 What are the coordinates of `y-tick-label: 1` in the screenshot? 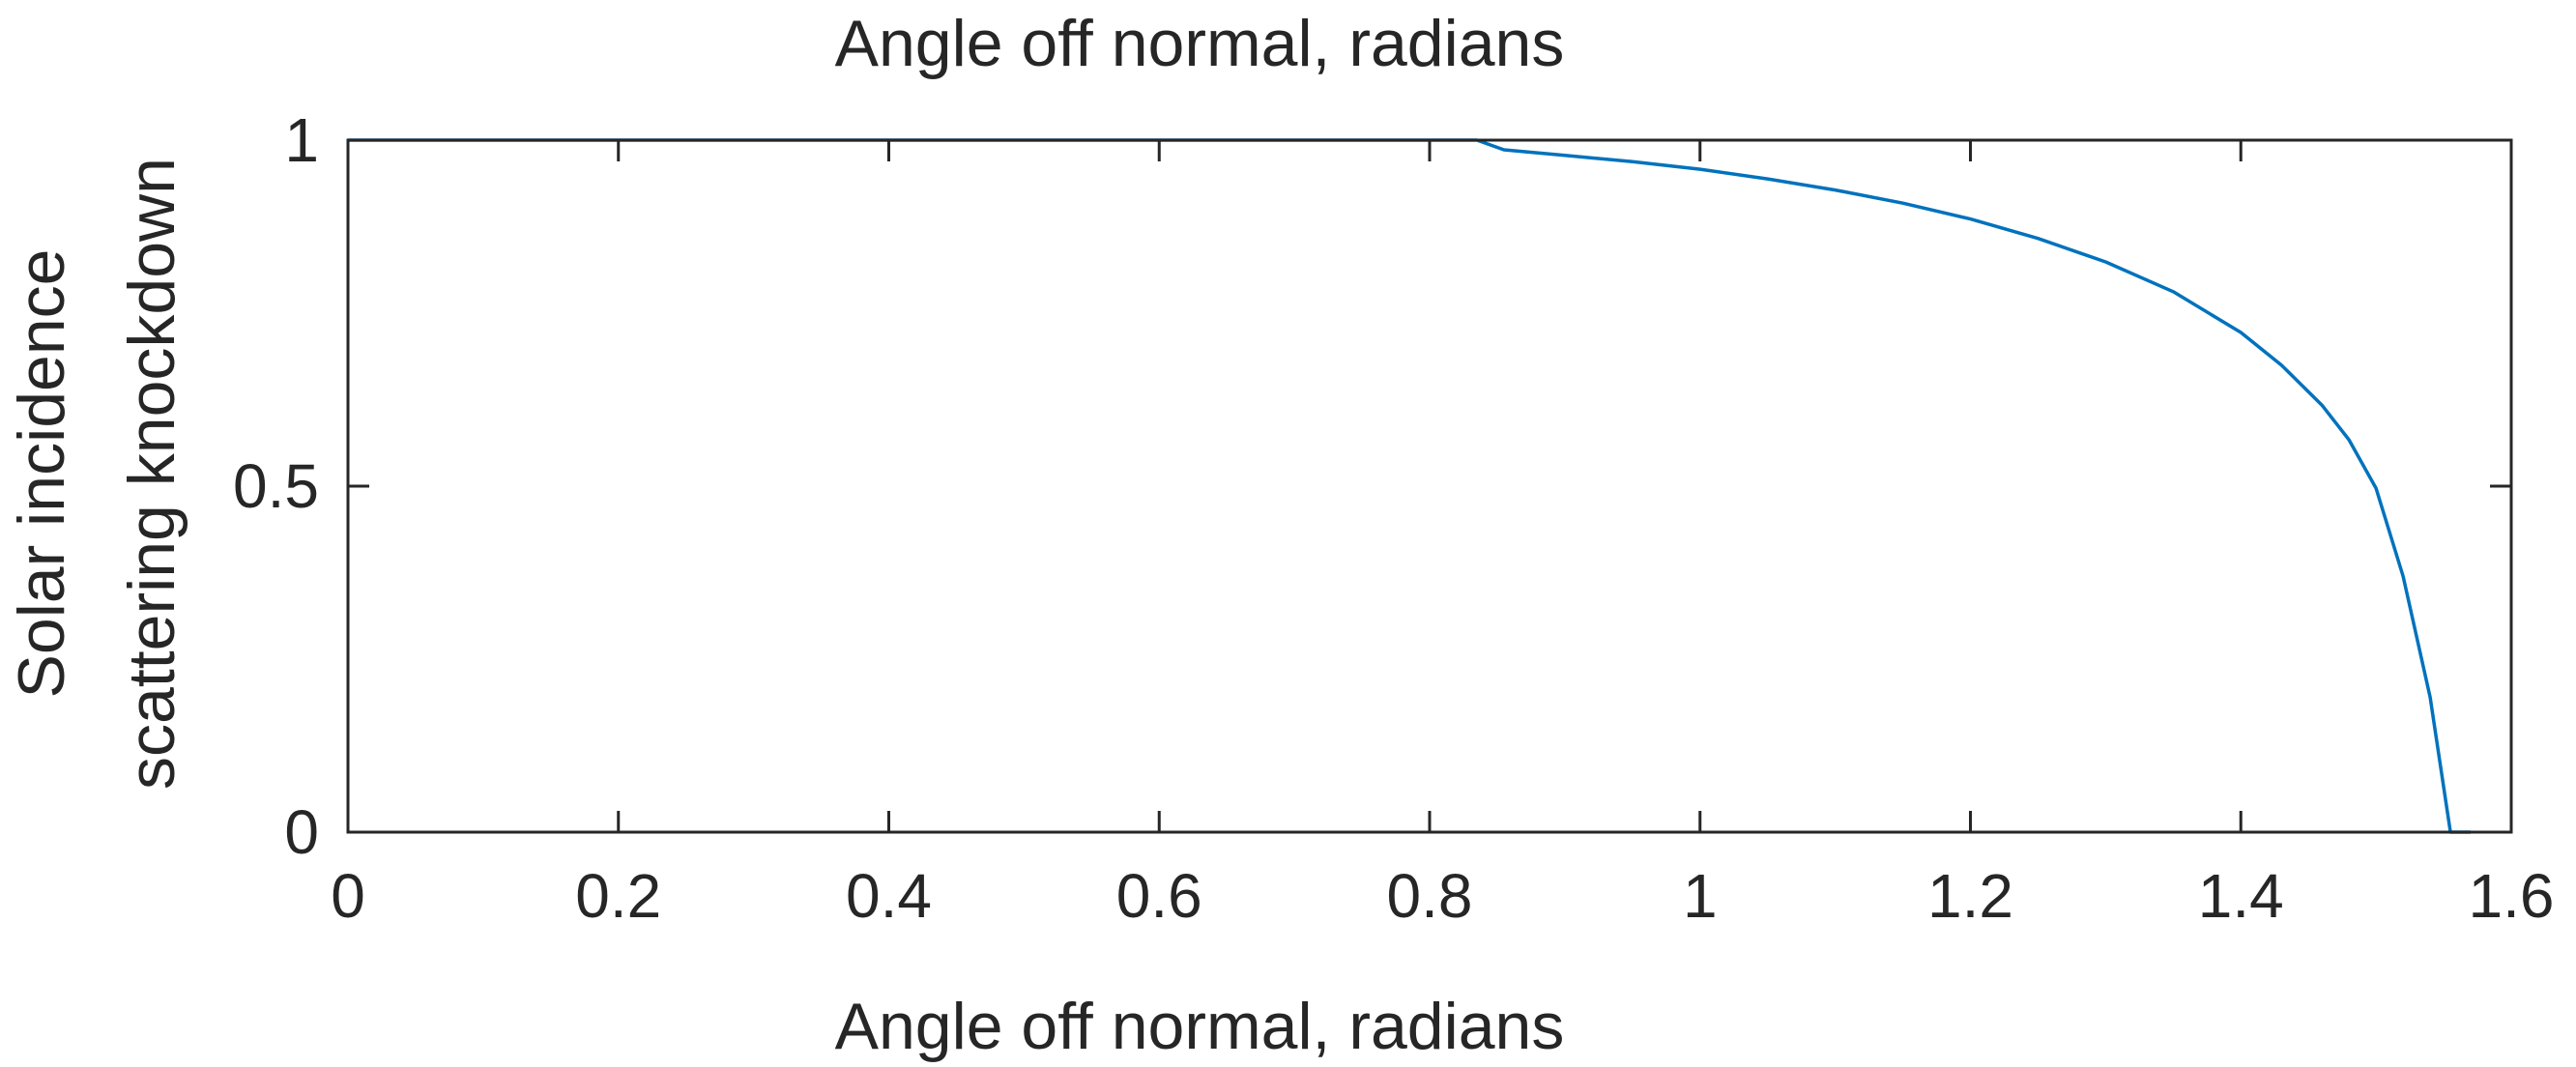 It's located at (301, 140).